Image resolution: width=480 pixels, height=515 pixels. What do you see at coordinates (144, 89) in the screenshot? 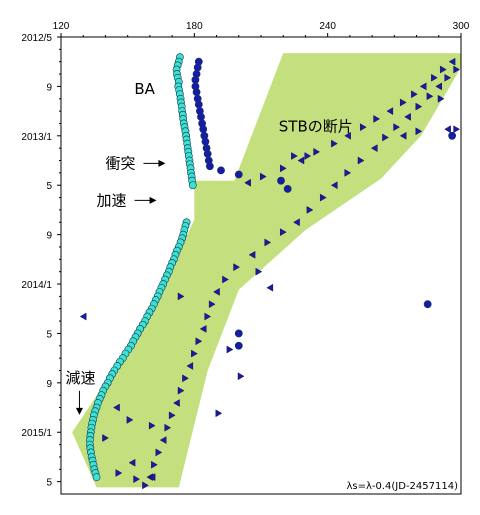
I see `annotation-label: BA` at bounding box center [144, 89].